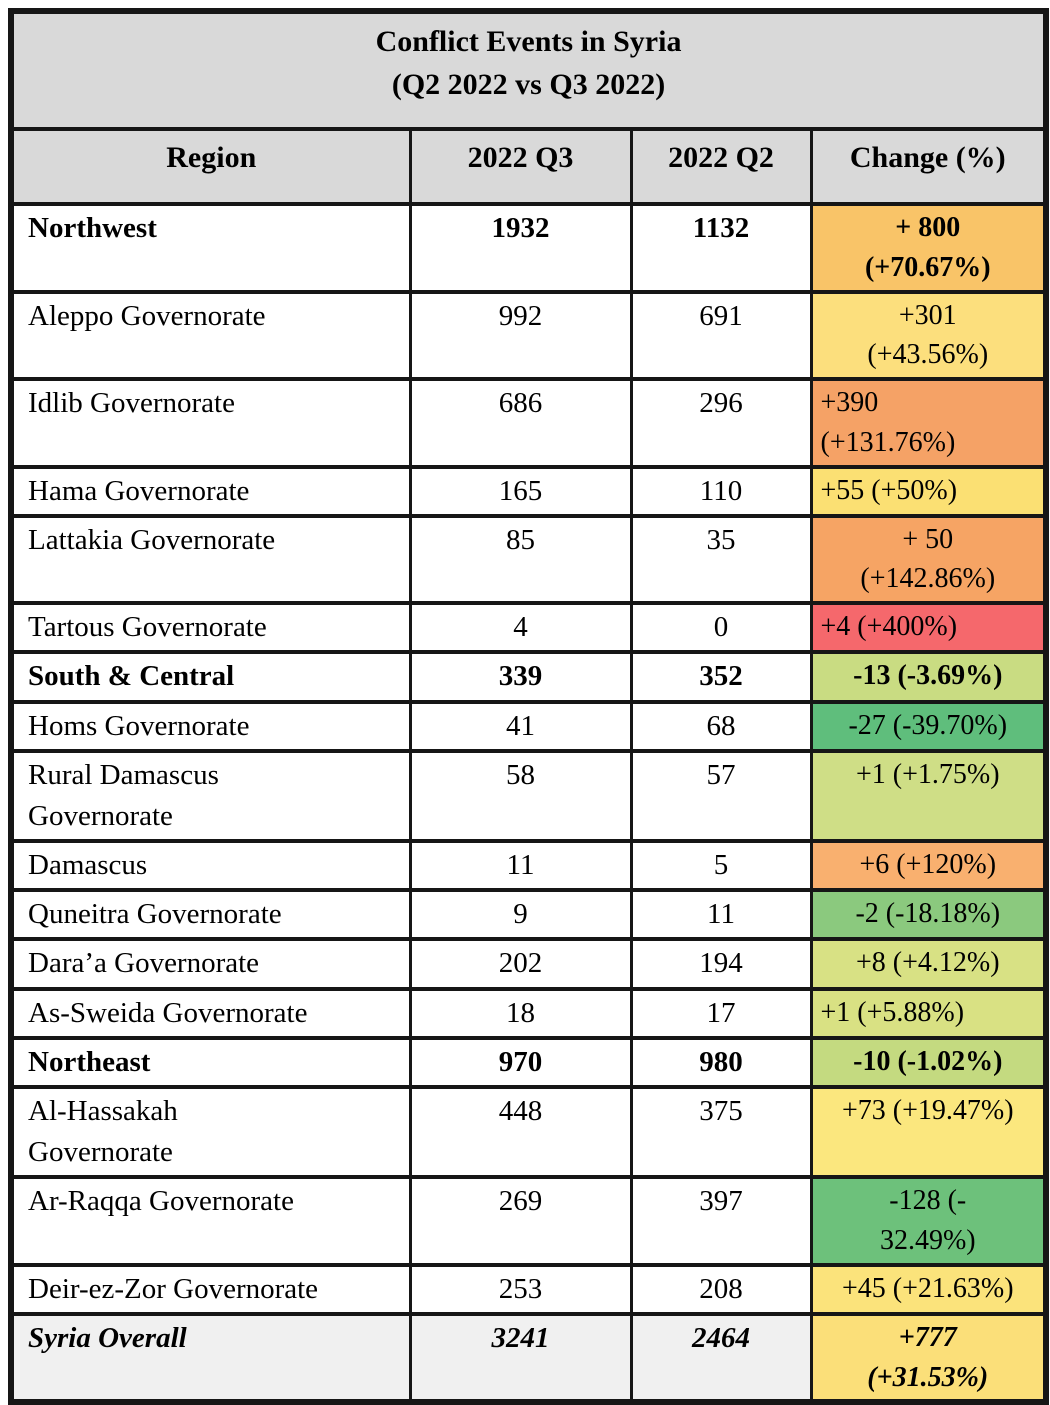 The image size is (1050, 1405). I want to click on q3-value-cell: 11, so click(520, 866).